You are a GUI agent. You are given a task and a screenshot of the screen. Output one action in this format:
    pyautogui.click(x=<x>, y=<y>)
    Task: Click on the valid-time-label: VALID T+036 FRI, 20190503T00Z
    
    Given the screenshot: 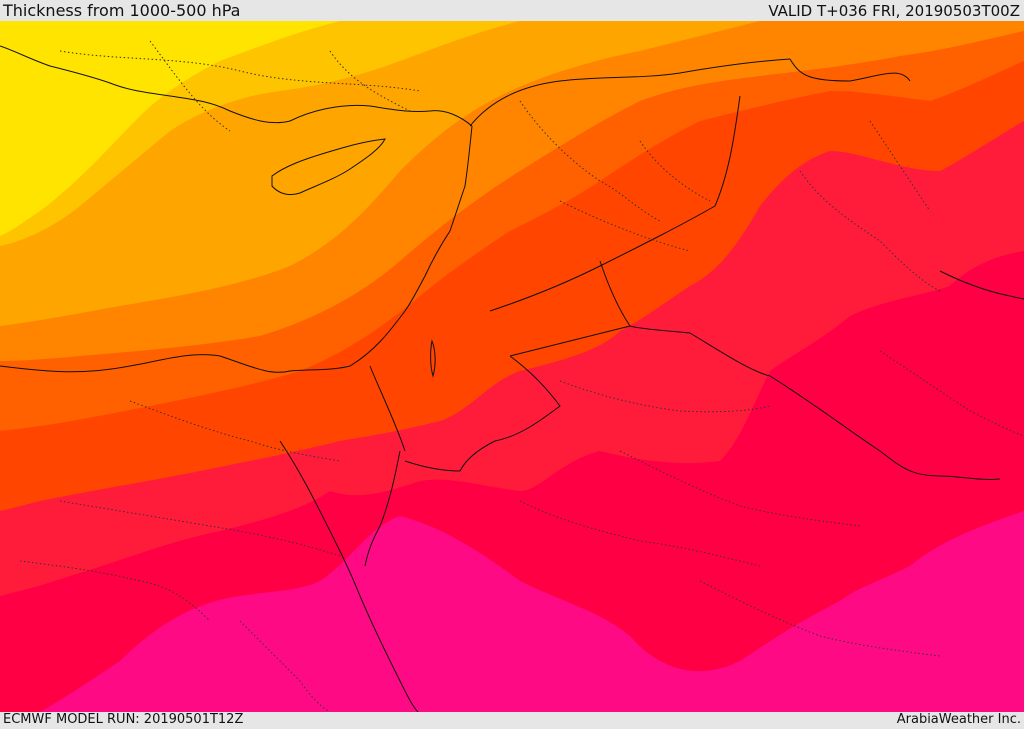 What is the action you would take?
    pyautogui.click(x=894, y=11)
    